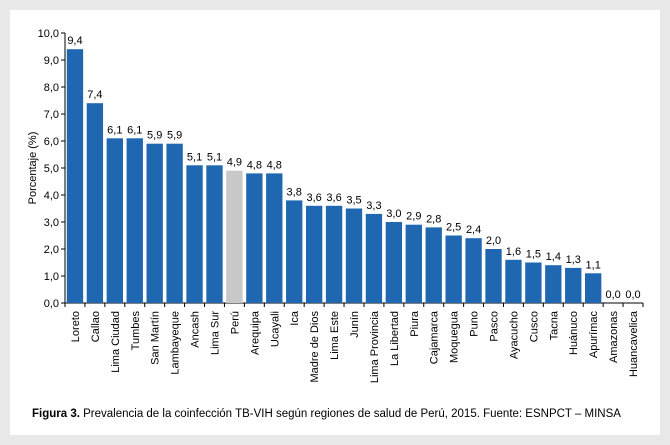 This screenshot has width=670, height=445. I want to click on data-label: 2,5, so click(453, 228).